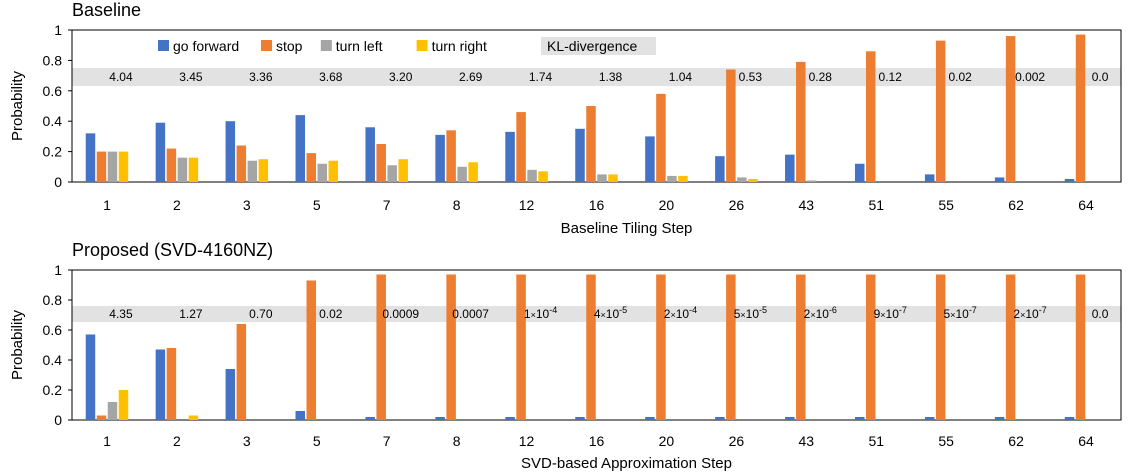  I want to click on y-axis-label: Probability, so click(17, 105).